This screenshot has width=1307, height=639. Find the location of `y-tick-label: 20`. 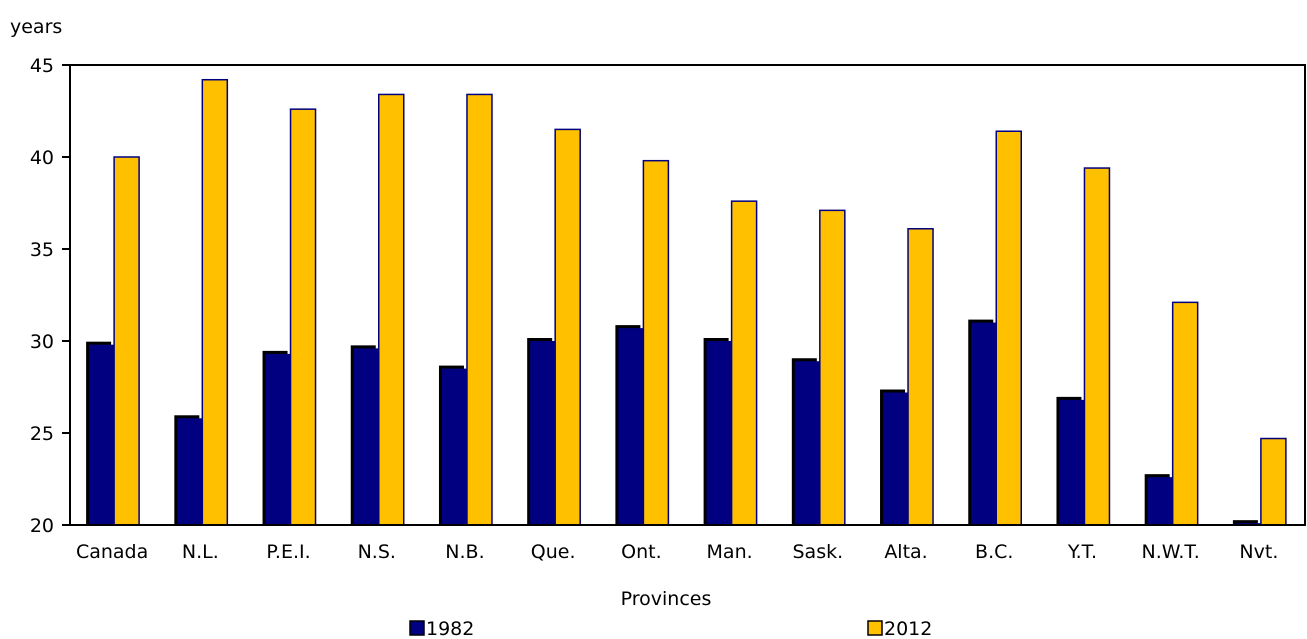

y-tick-label: 20 is located at coordinates (42, 526).